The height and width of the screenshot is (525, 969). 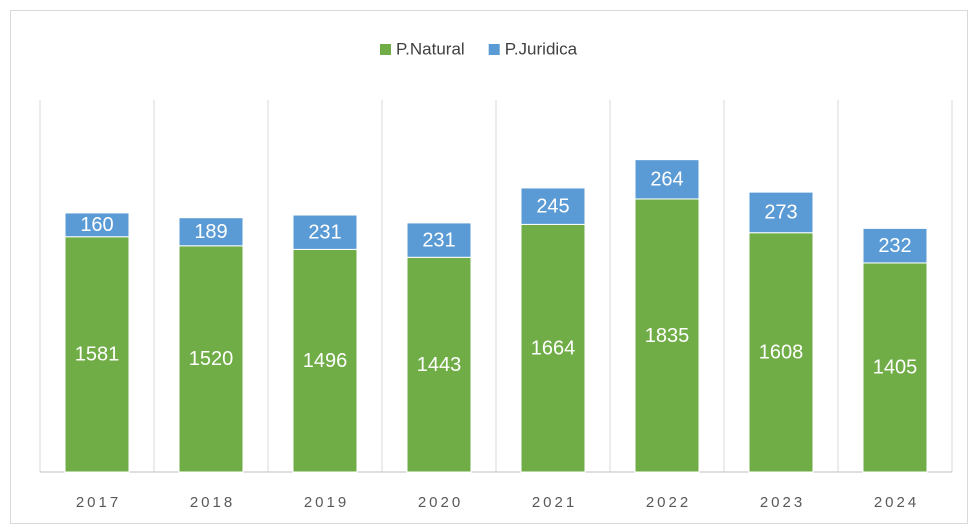 I want to click on value-label: 245, so click(x=552, y=206).